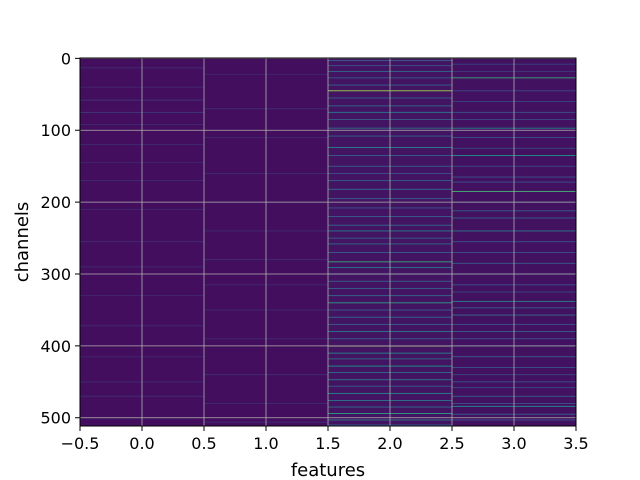 Image resolution: width=640 pixels, height=480 pixels. Describe the element at coordinates (80, 443) in the screenshot. I see `x-tick-label: −0.5` at that location.